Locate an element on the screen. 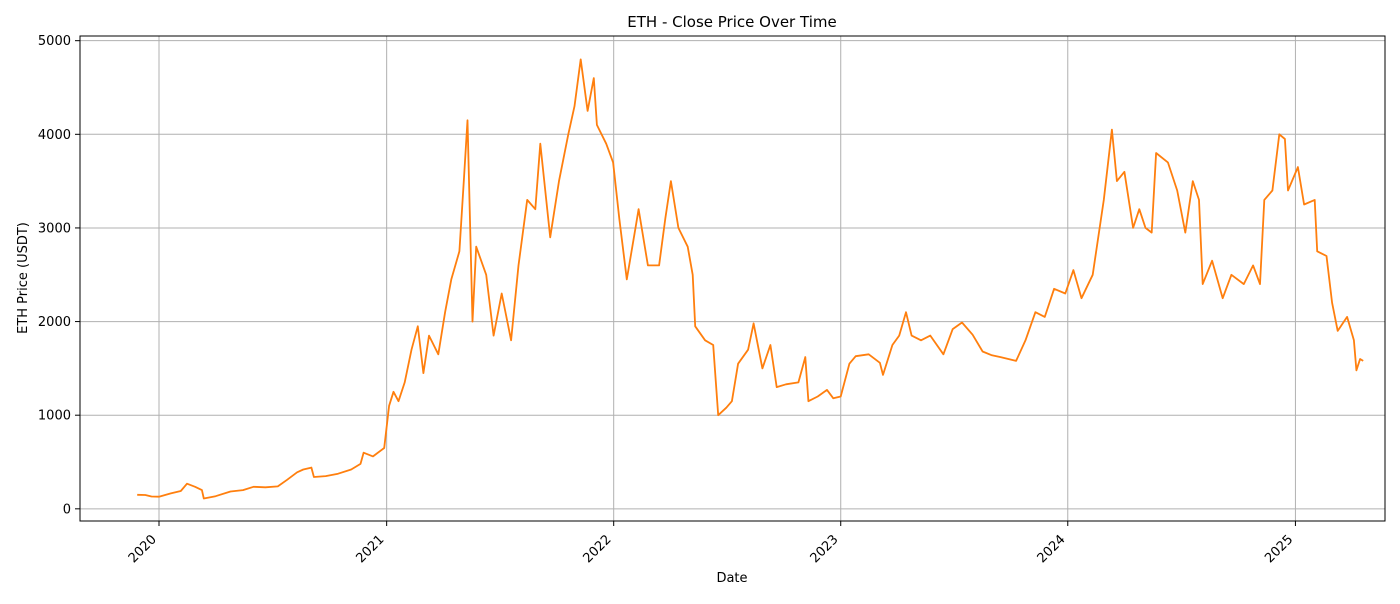 The width and height of the screenshot is (1400, 604). y-tick-label: 2000 is located at coordinates (54, 322).